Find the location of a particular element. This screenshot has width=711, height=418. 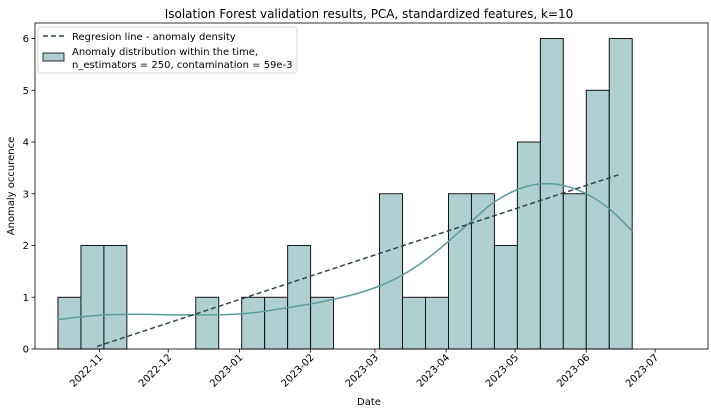

legend-regression-label: Regresion line - anomaly density is located at coordinates (154, 37).